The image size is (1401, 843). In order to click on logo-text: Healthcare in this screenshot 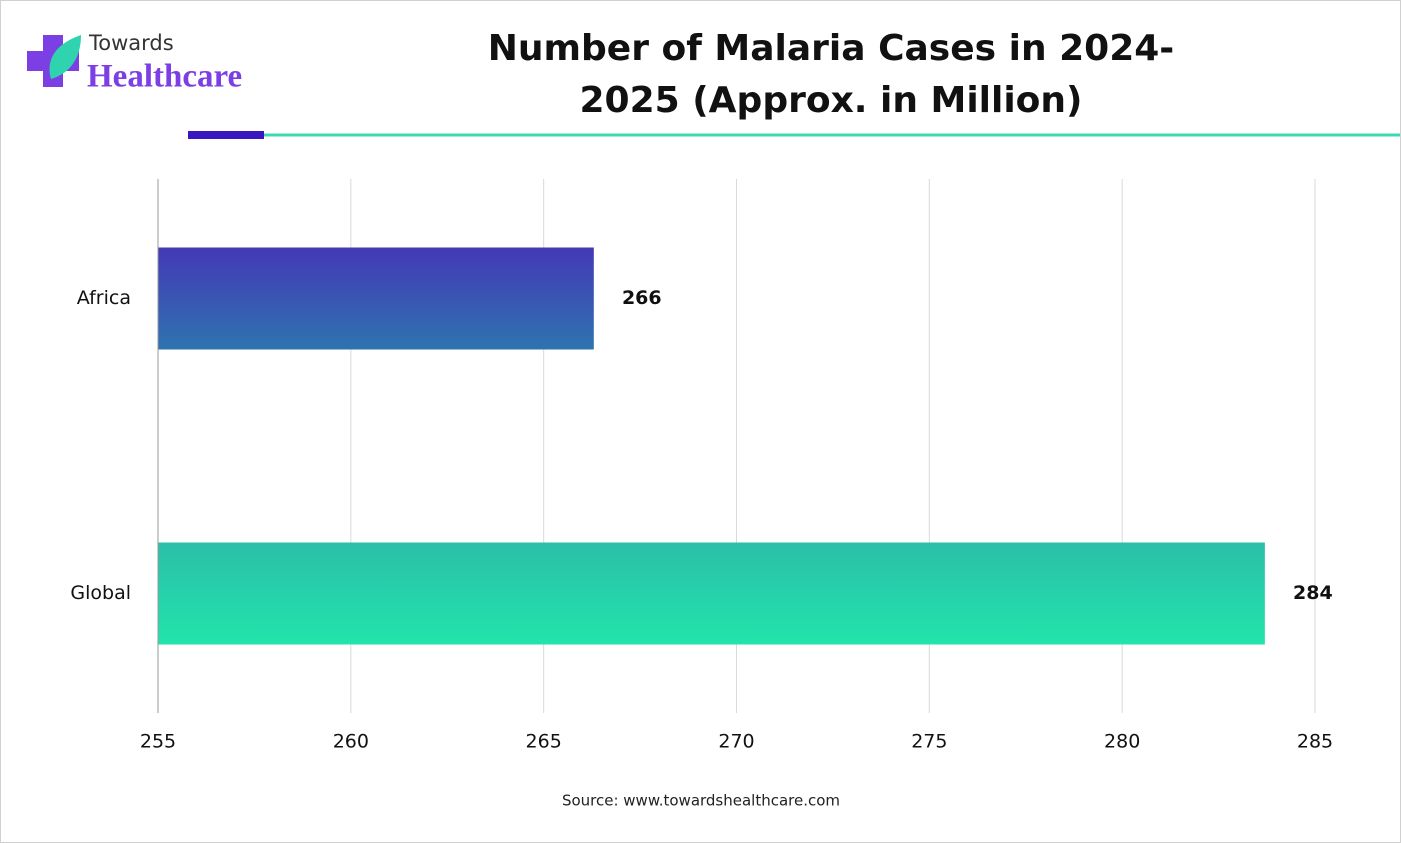, I will do `click(164, 77)`.